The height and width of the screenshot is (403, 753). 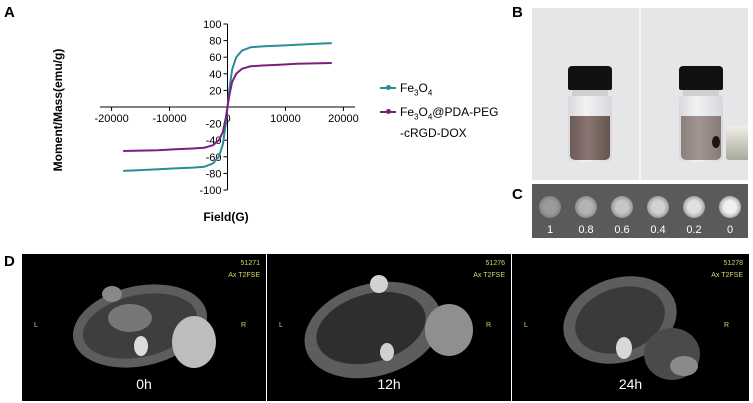 I want to click on scan-time-label: 24h, so click(x=630, y=384).